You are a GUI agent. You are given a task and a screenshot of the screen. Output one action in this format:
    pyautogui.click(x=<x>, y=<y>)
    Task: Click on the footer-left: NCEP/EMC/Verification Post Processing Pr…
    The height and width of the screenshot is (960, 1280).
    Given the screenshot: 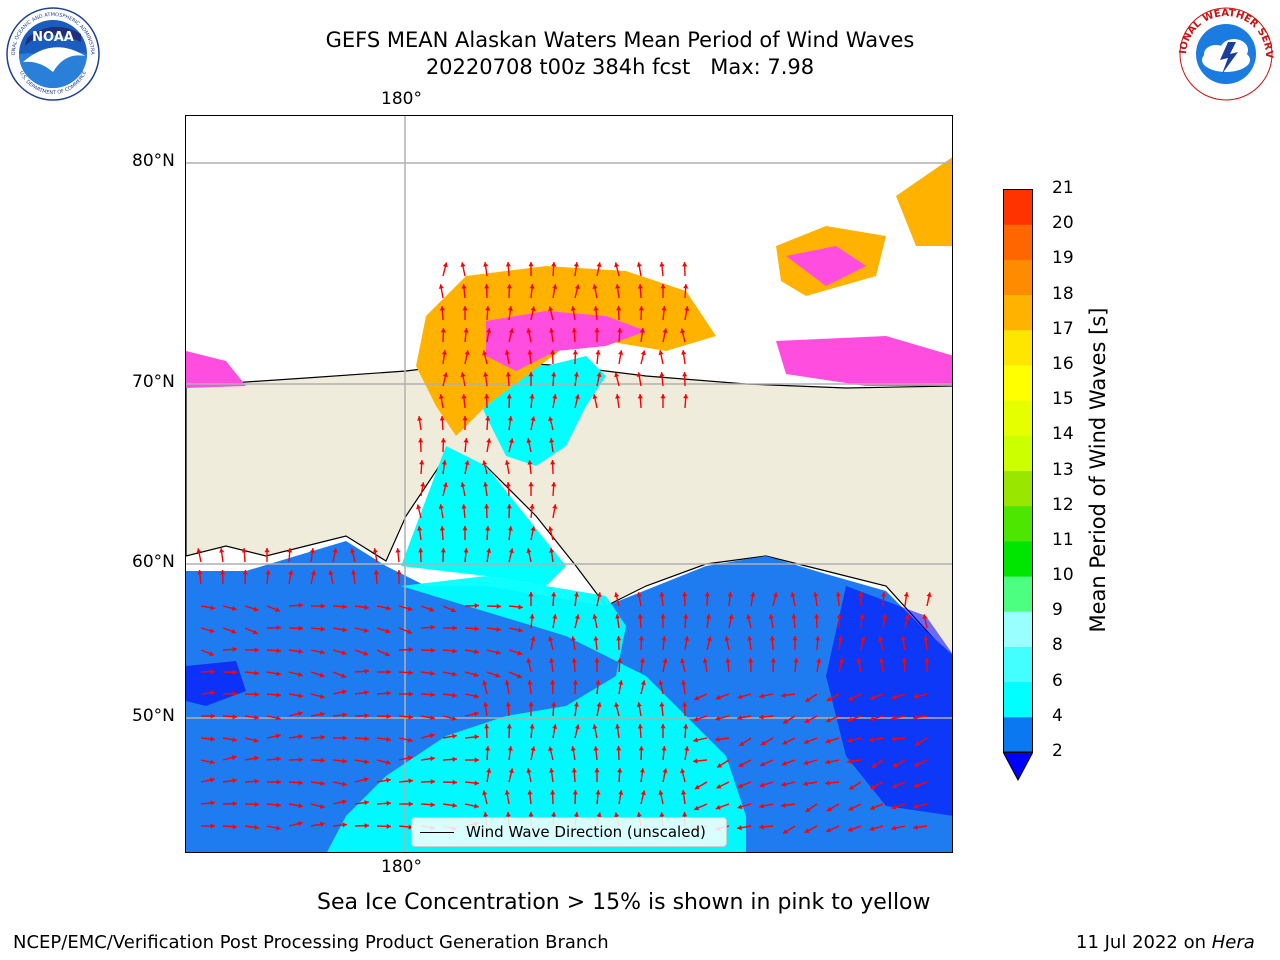 What is the action you would take?
    pyautogui.click(x=311, y=942)
    